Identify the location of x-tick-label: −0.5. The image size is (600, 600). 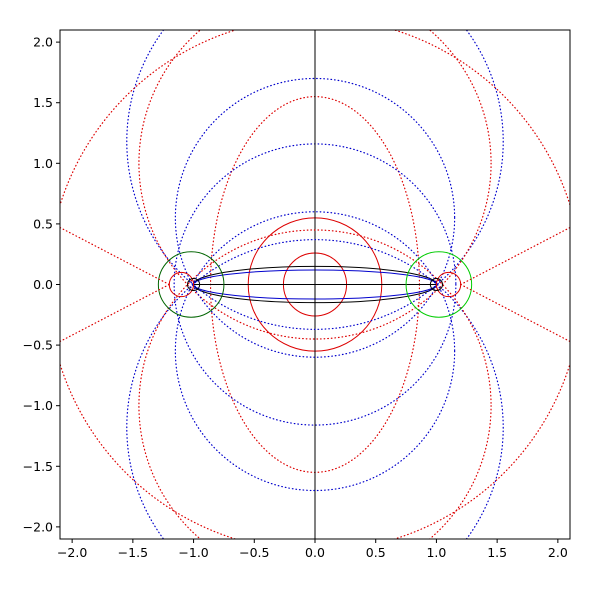
(254, 552).